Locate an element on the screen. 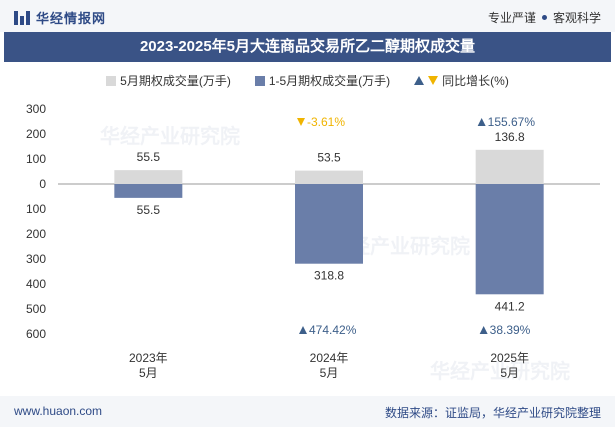  legend-item-monthly: 5月期权成交量(万手) is located at coordinates (168, 80).